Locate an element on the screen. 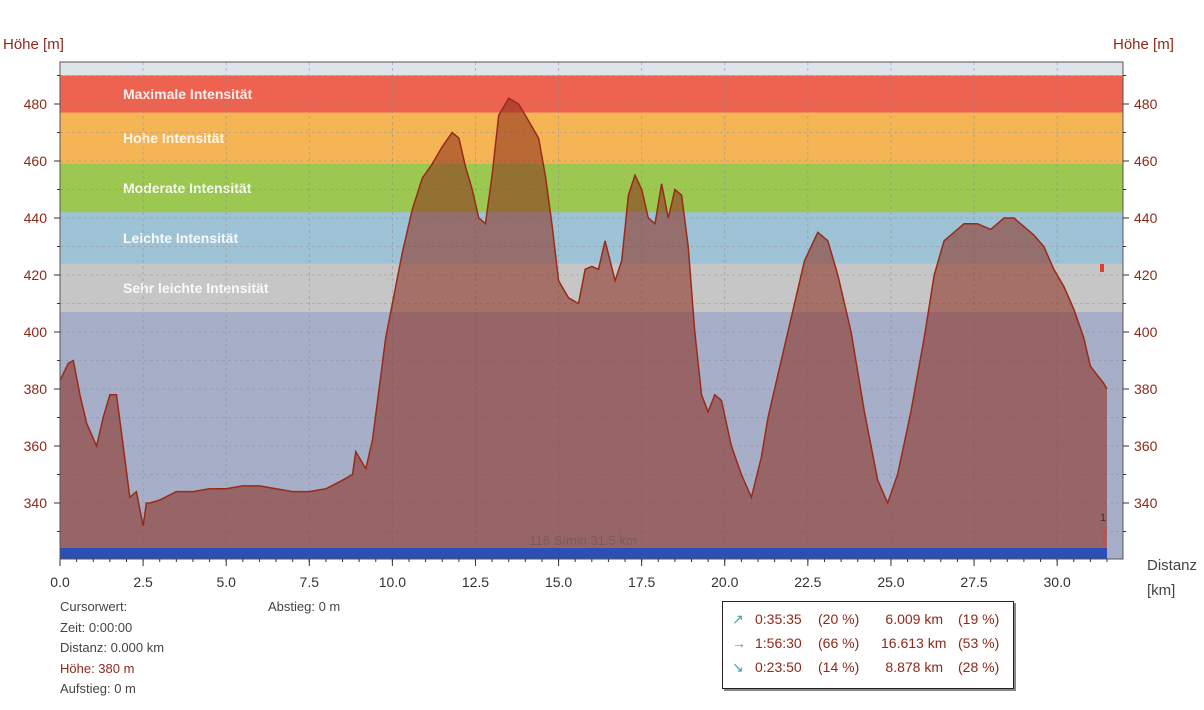 The width and height of the screenshot is (1204, 710). y-tick-label-left: 360 is located at coordinates (36, 446).